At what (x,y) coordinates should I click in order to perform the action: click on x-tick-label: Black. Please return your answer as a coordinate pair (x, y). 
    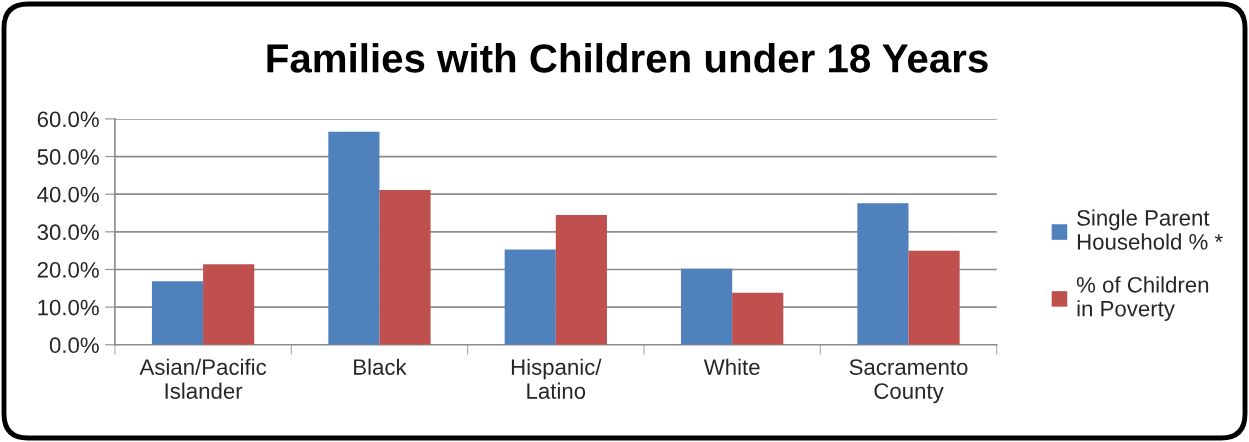
    Looking at the image, I should click on (380, 366).